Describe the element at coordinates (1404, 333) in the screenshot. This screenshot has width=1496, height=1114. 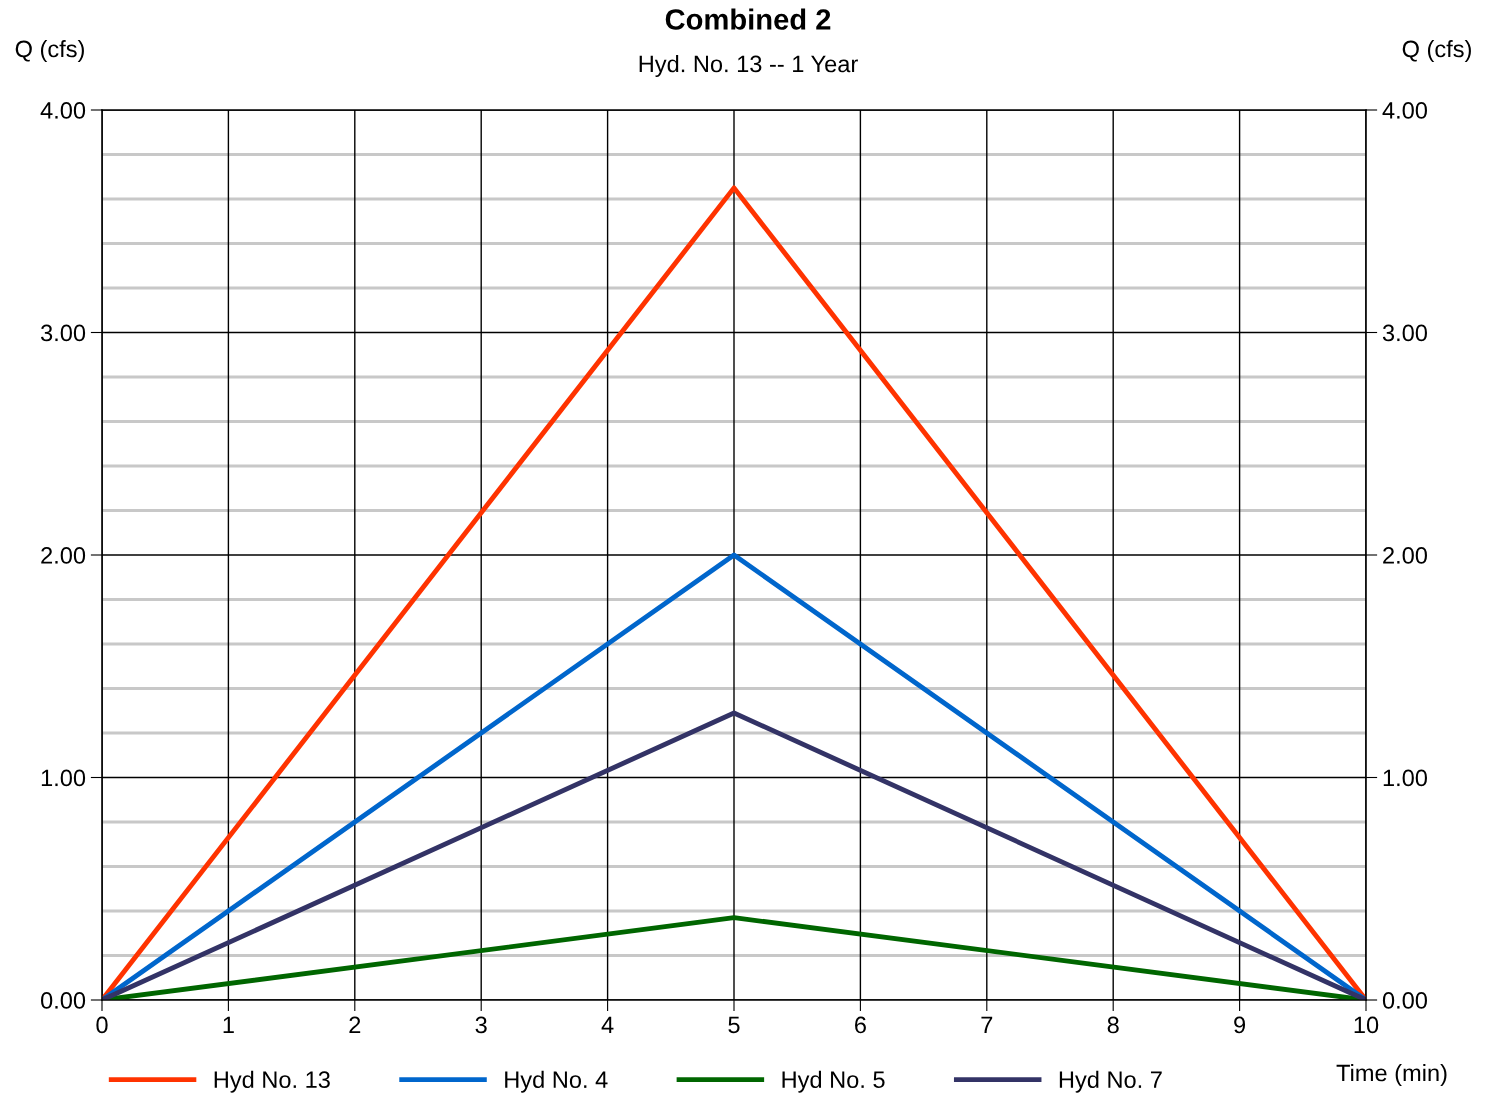
I see `y2-tick-label: 3.00` at that location.